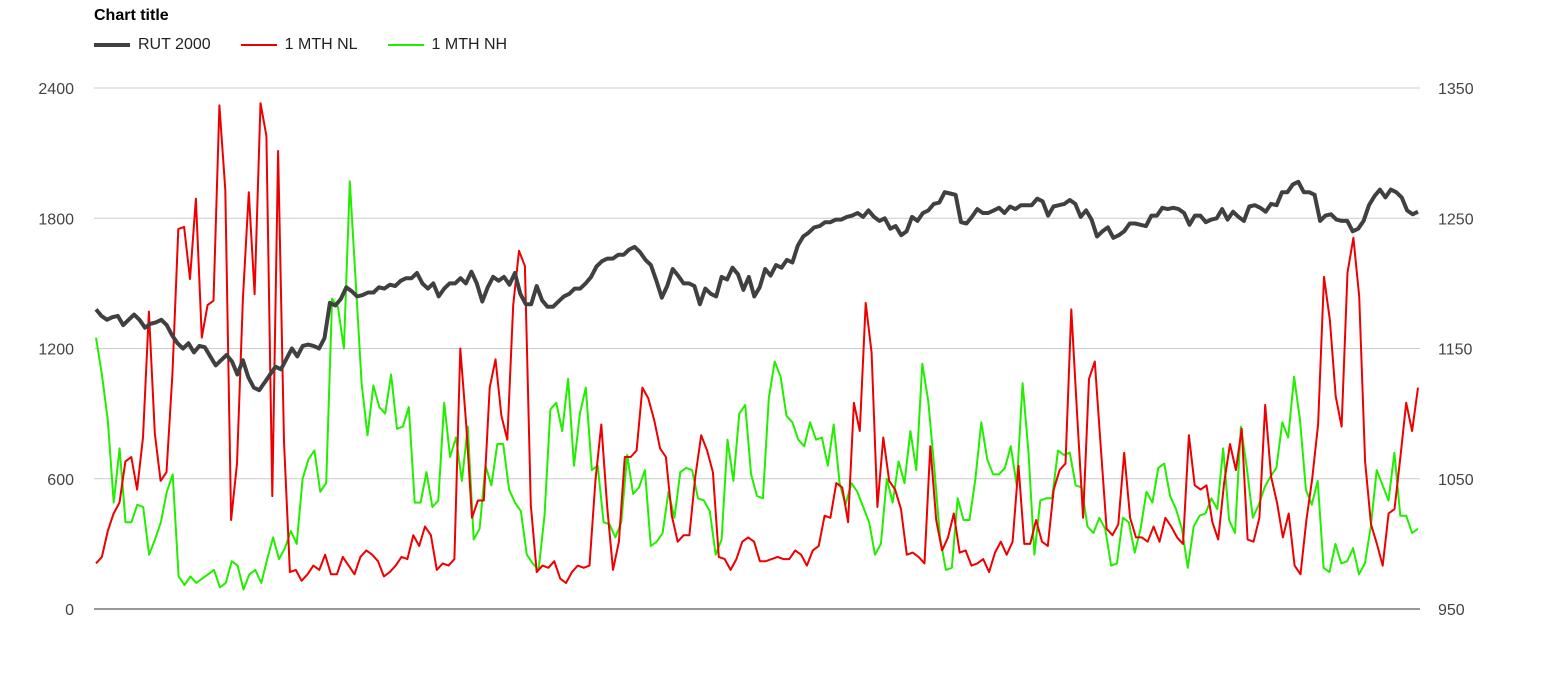 This screenshot has width=1560, height=678. What do you see at coordinates (112, 45) in the screenshot?
I see `legend-swatch-rut-2000` at bounding box center [112, 45].